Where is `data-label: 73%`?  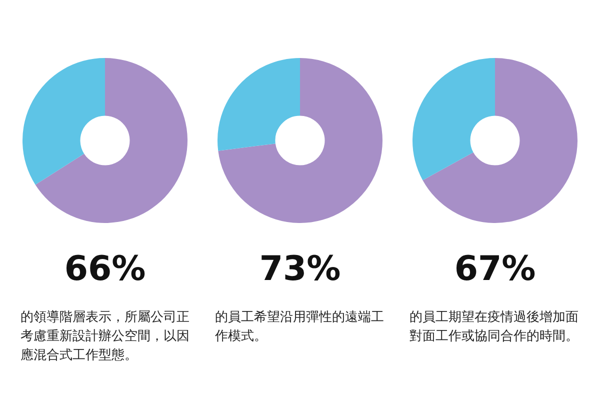
data-label: 73% is located at coordinates (300, 268).